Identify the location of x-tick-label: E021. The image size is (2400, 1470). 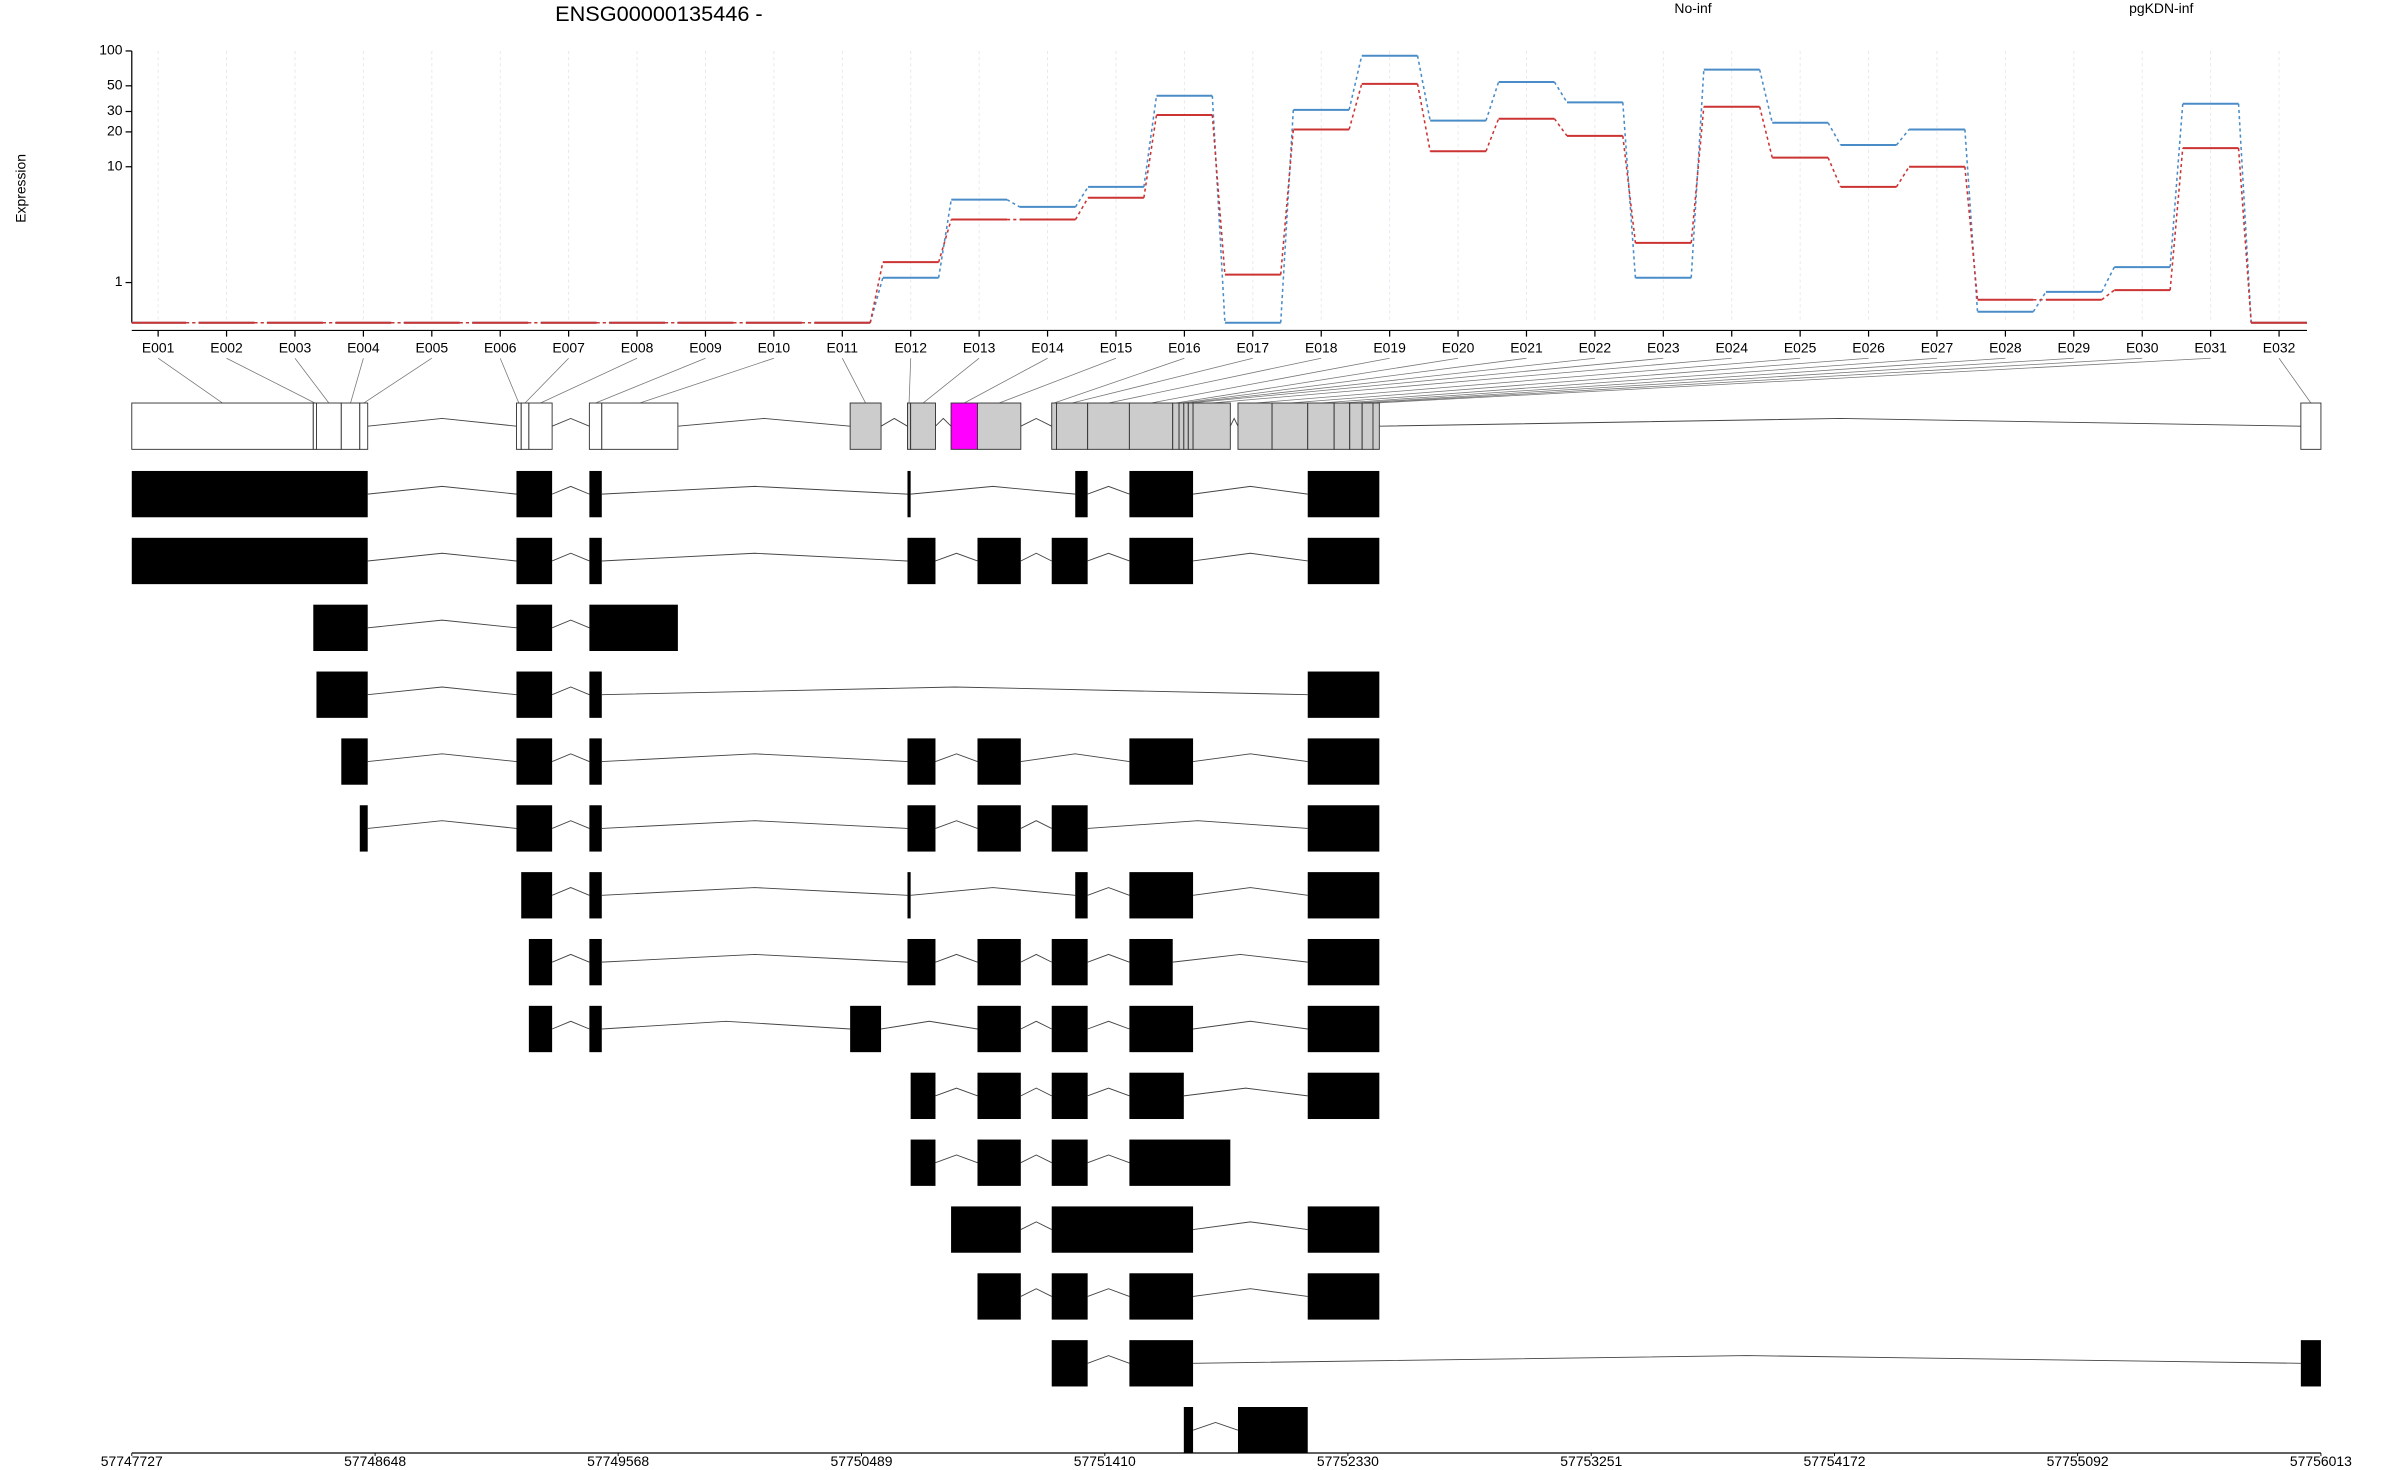
(1526, 348).